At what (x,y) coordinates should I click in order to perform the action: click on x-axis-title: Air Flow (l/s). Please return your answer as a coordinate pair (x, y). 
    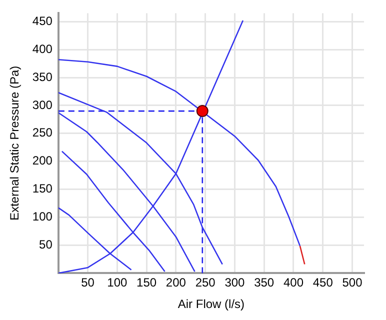
    Looking at the image, I should click on (211, 304).